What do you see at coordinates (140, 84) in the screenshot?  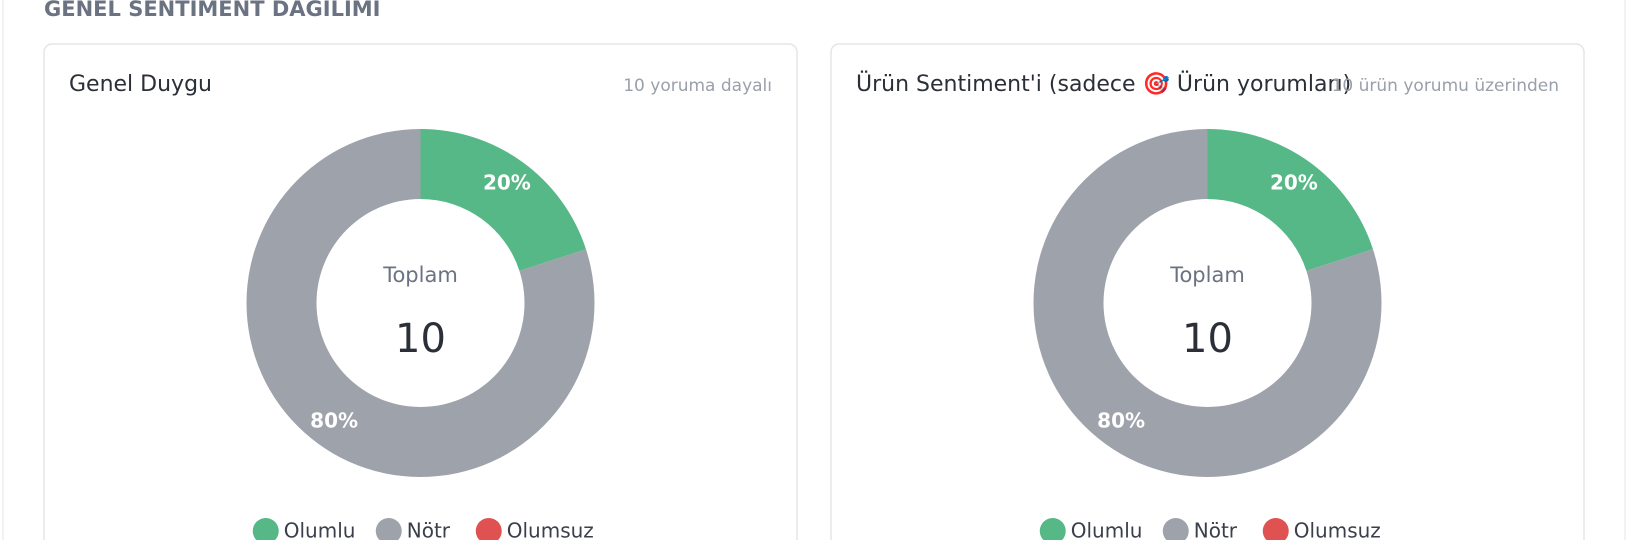 I see `card-title: Genel Duygu` at bounding box center [140, 84].